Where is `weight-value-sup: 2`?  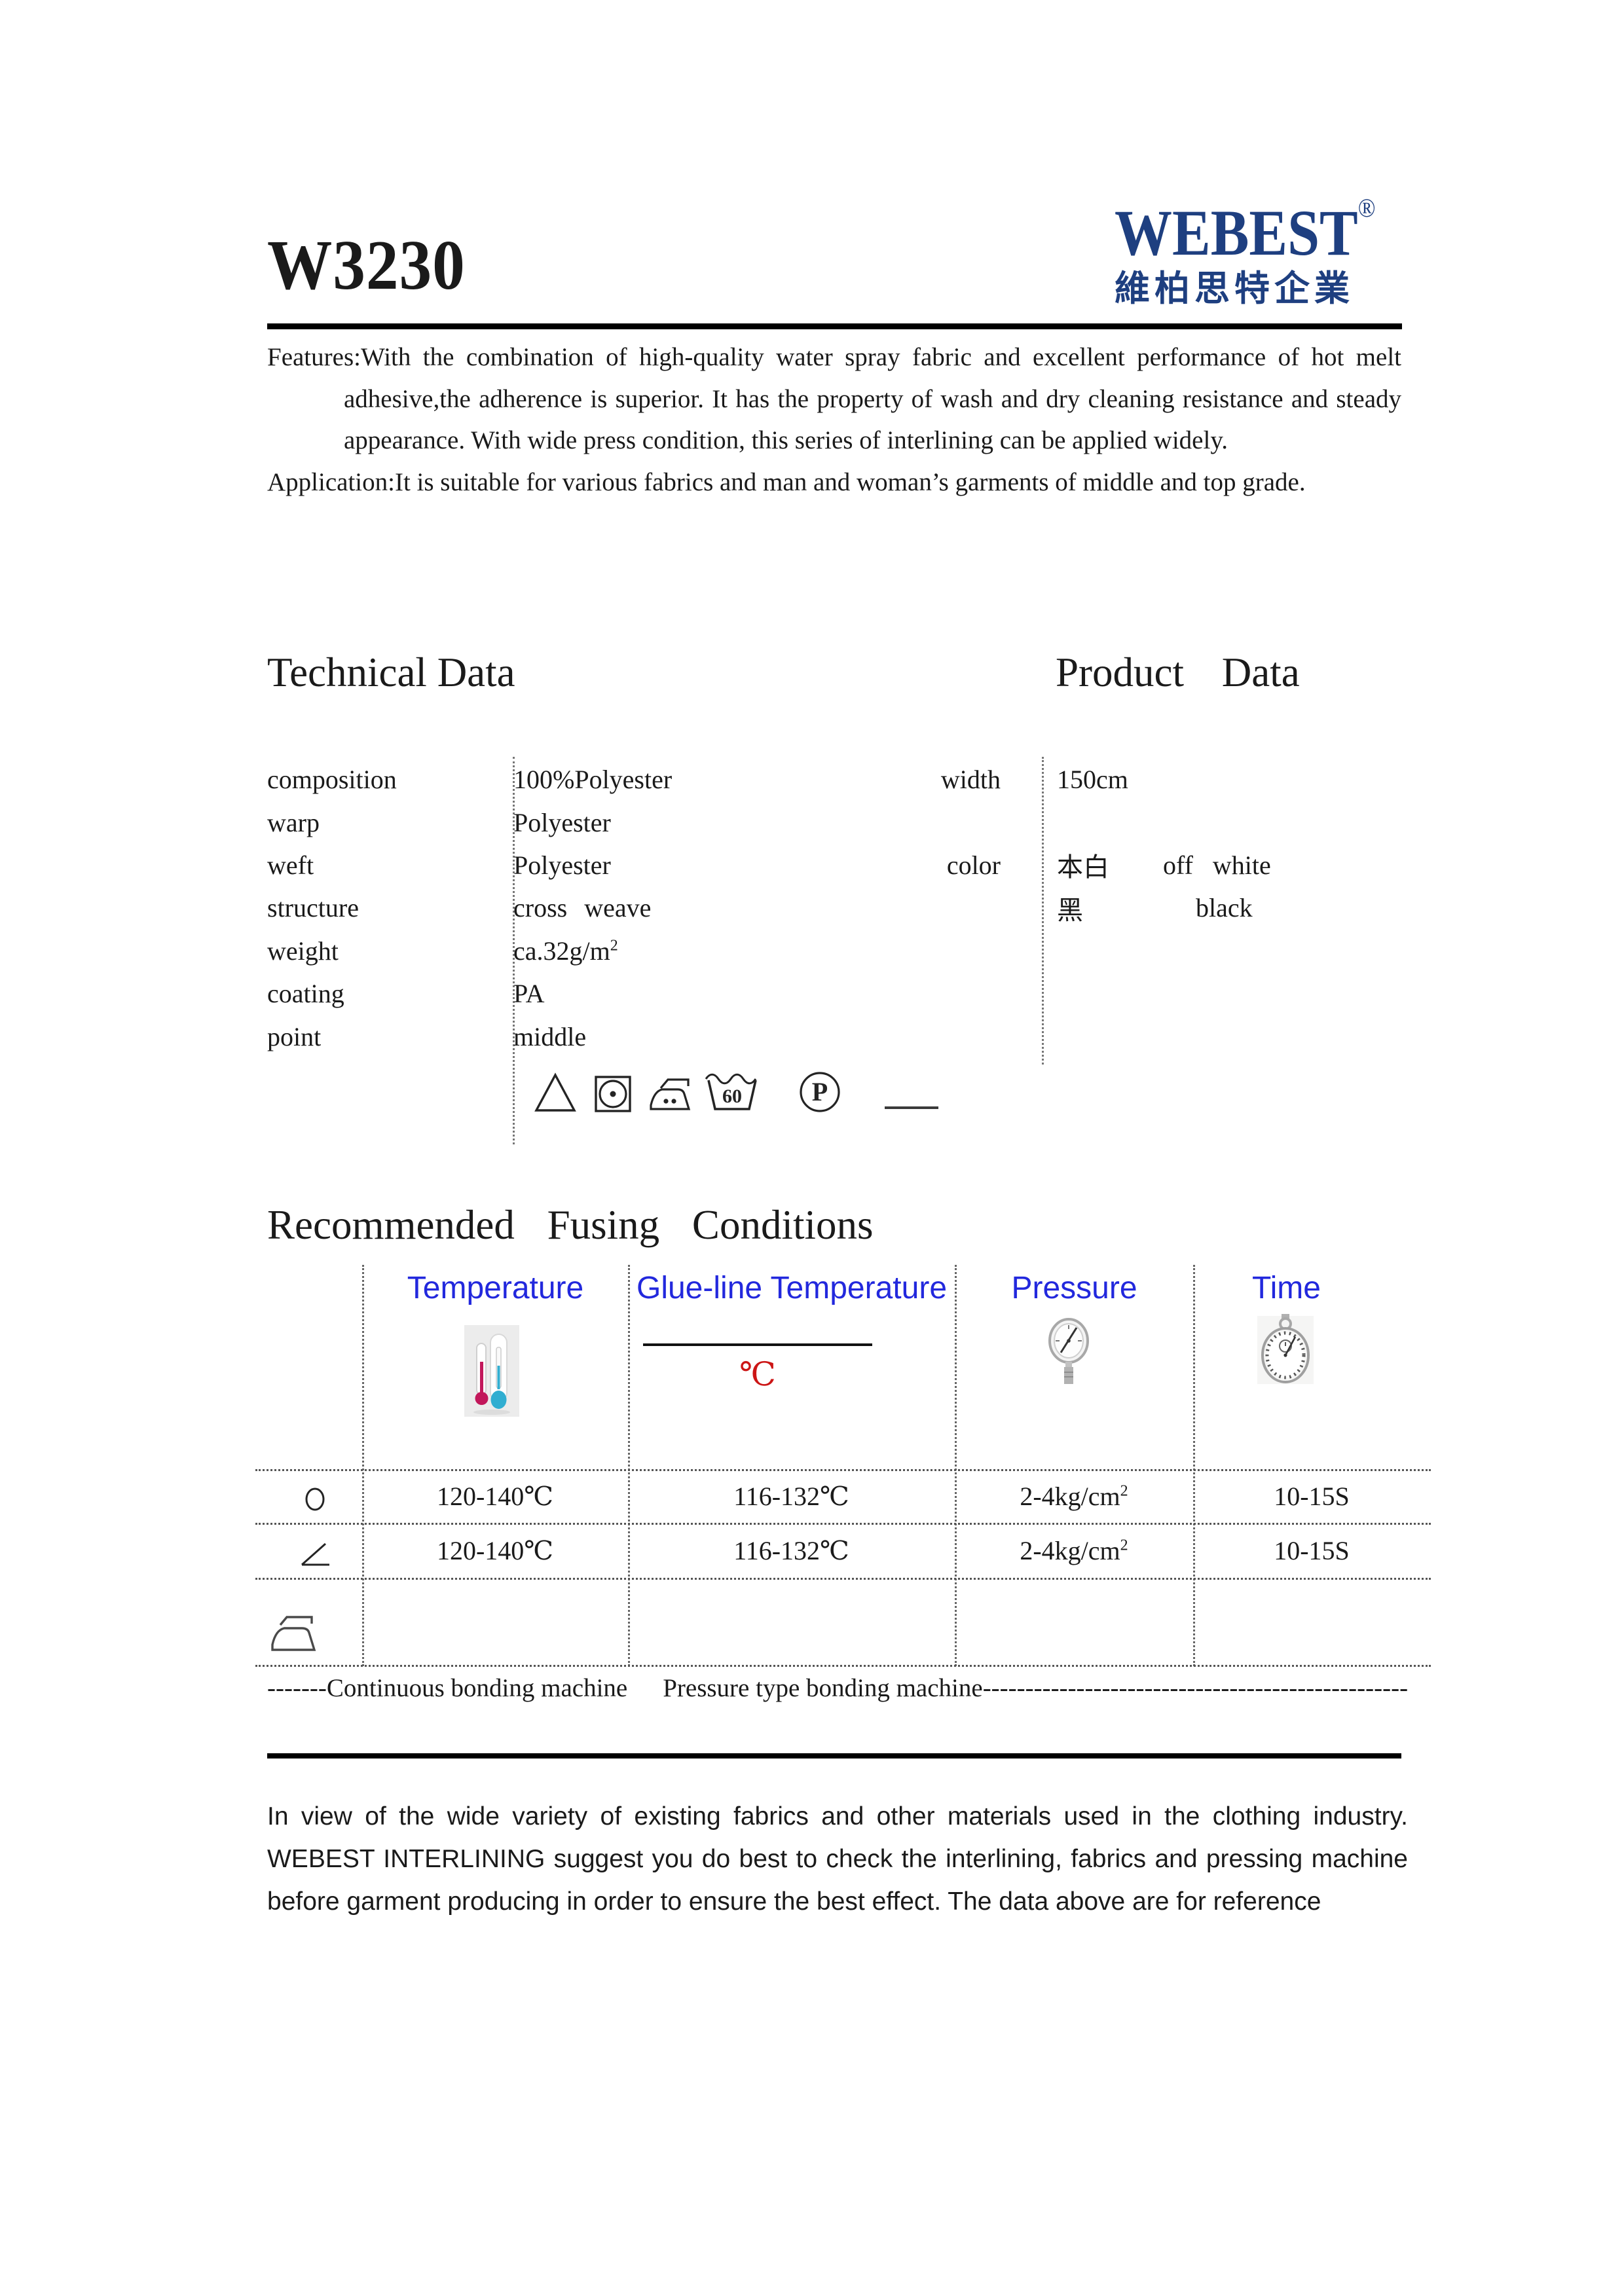
weight-value-sup: 2 is located at coordinates (614, 946).